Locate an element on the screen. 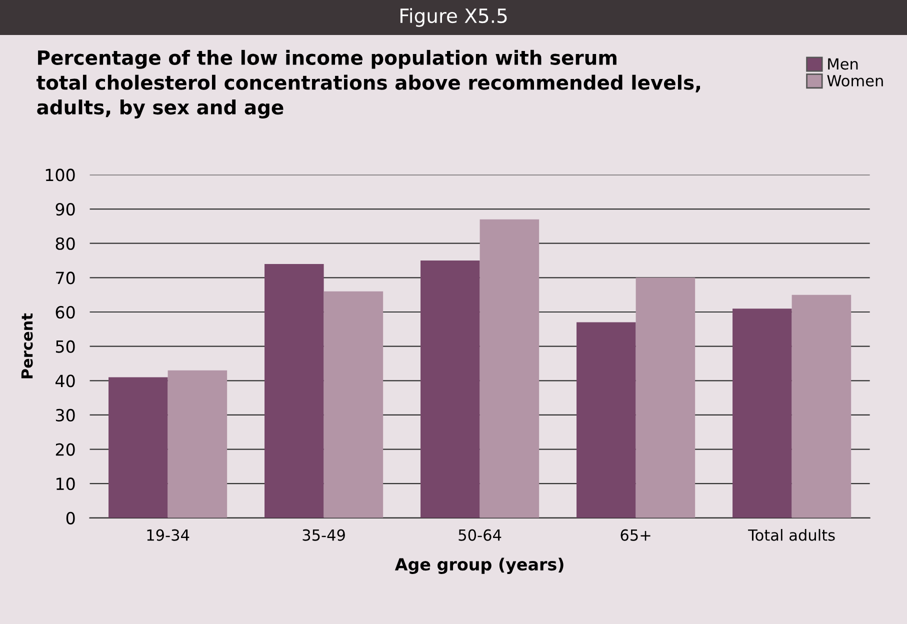  legend-label: Women is located at coordinates (855, 80).